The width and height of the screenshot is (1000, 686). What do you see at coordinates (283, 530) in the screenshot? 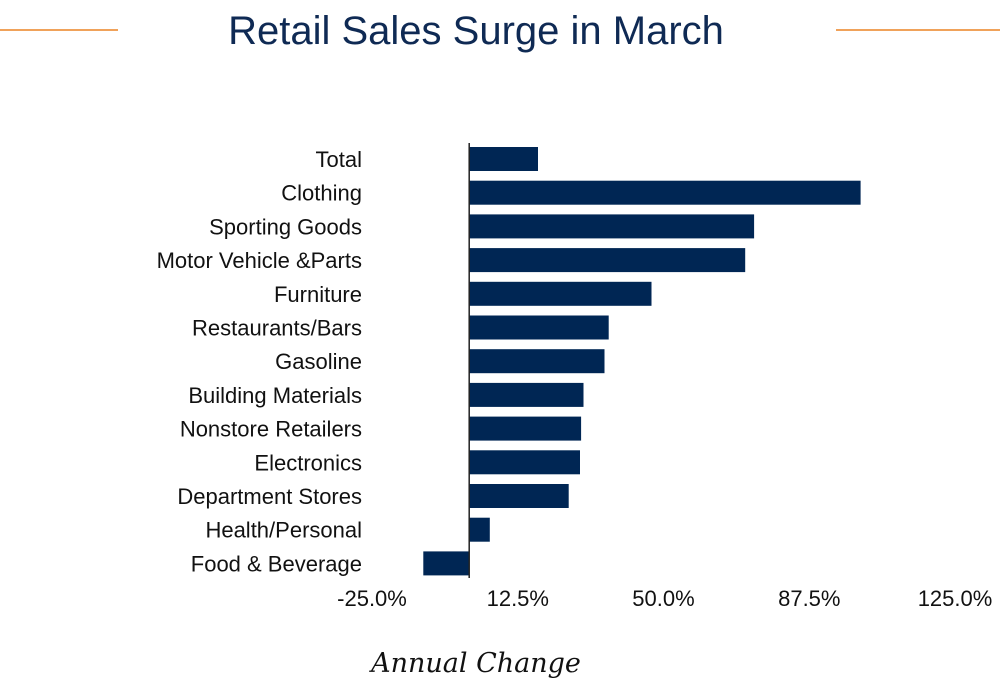
I see `category-label: Health/Personal` at bounding box center [283, 530].